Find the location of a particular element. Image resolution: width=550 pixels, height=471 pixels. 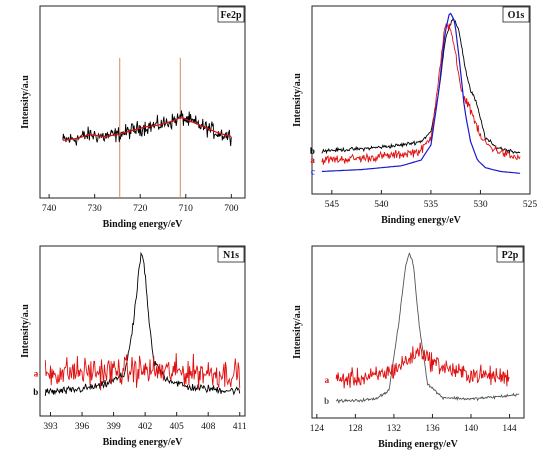

x-tick-label: 730 is located at coordinates (95, 209).